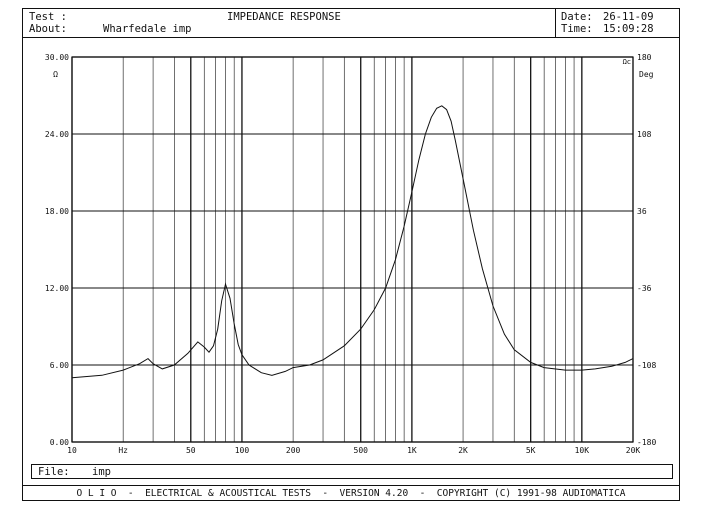 The width and height of the screenshot is (705, 513). What do you see at coordinates (57, 288) in the screenshot?
I see `y-tick-label: 12.00` at bounding box center [57, 288].